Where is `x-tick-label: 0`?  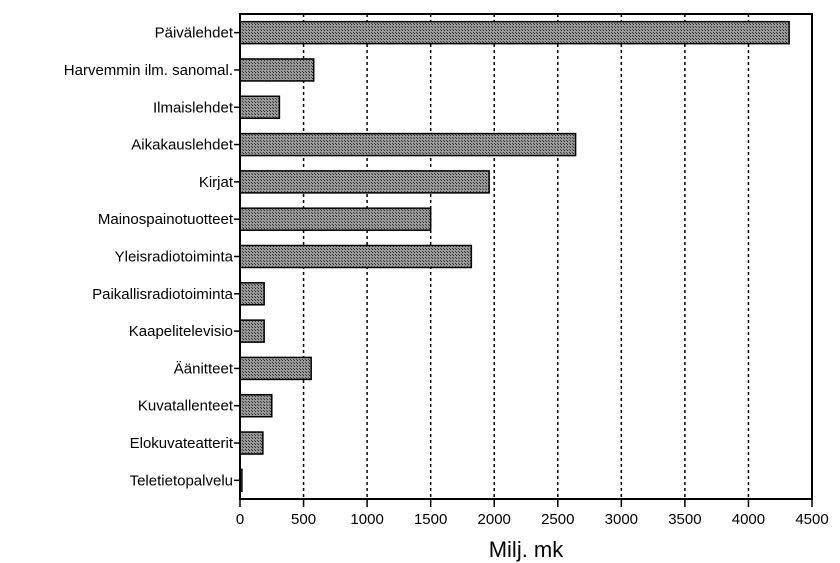
x-tick-label: 0 is located at coordinates (240, 519).